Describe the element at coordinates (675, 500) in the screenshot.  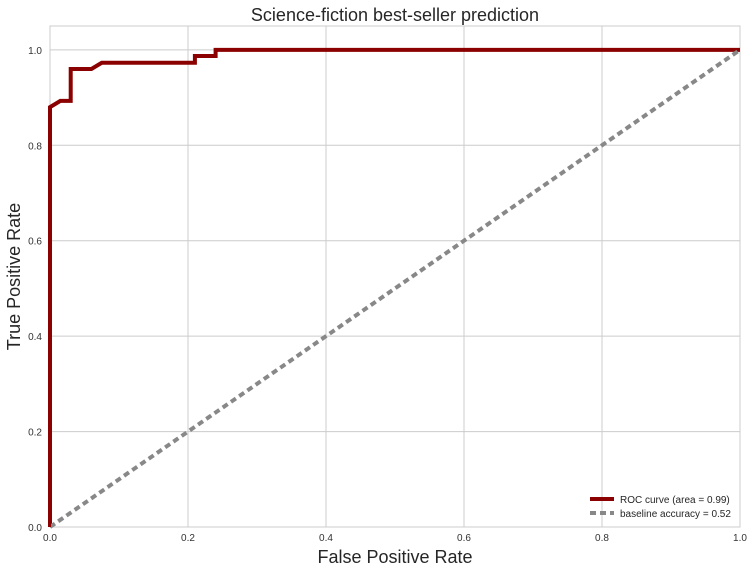
I see `legend-label: ROC curve (area = 0.99)` at that location.